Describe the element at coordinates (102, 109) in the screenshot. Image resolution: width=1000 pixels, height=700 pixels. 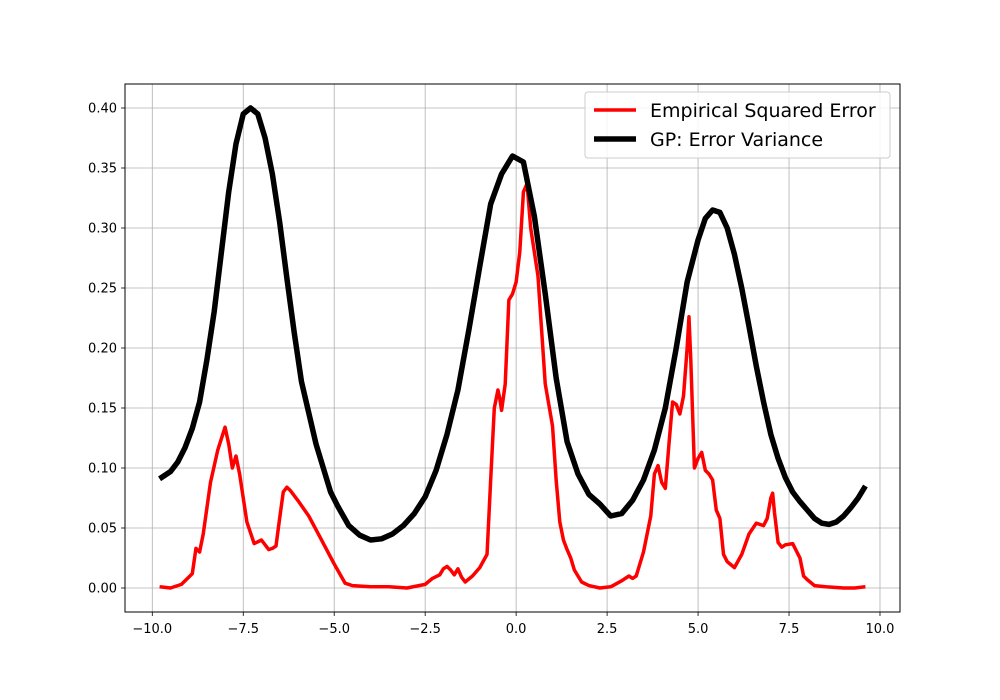
I see `y-tick-label: 0.40` at that location.